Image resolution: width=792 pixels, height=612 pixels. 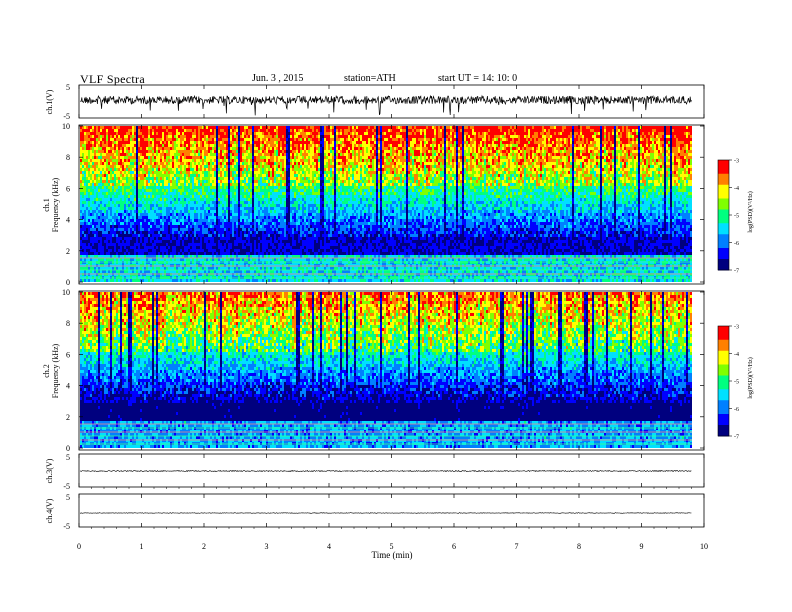 What do you see at coordinates (68, 457) in the screenshot?
I see `ch3-ytick-top: 5` at bounding box center [68, 457].